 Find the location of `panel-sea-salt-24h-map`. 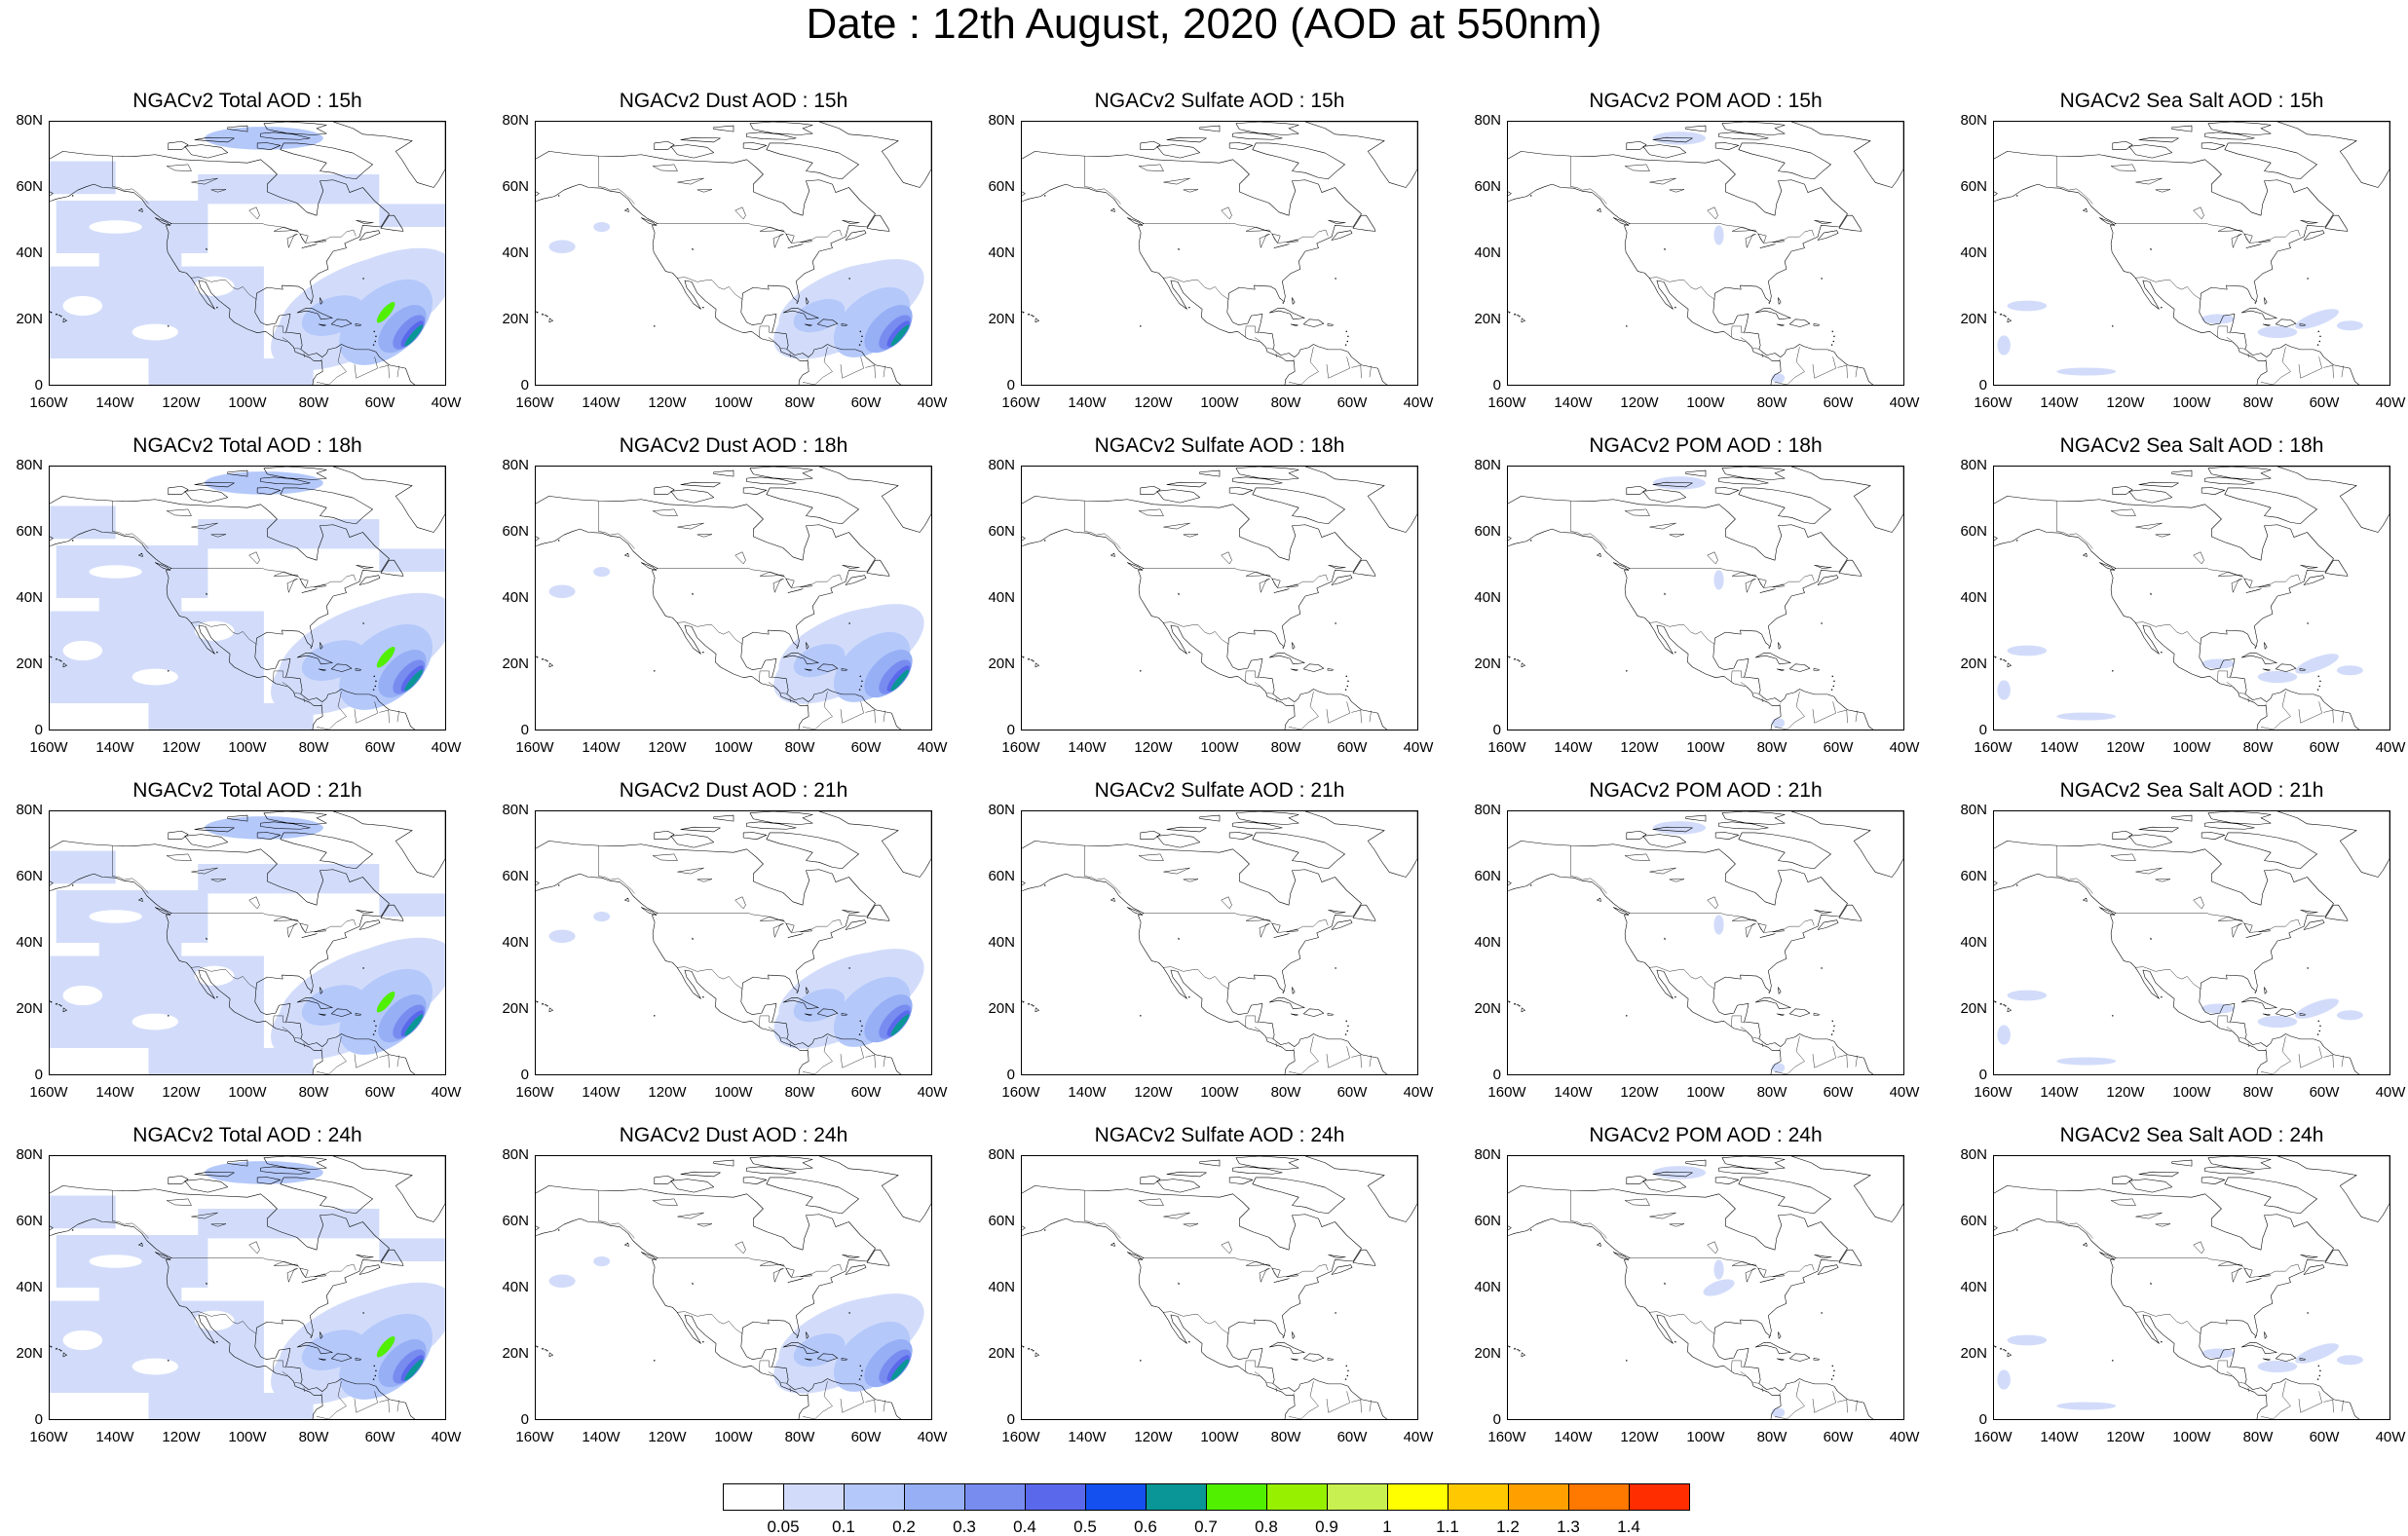

panel-sea-salt-24h-map is located at coordinates (2191, 1287).